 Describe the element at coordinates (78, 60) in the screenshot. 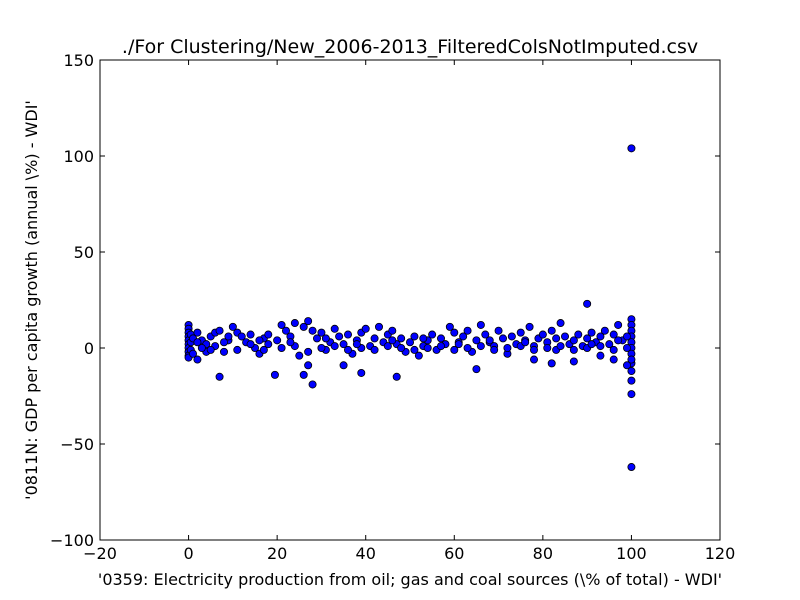

I see `y-tick-label: 150` at that location.